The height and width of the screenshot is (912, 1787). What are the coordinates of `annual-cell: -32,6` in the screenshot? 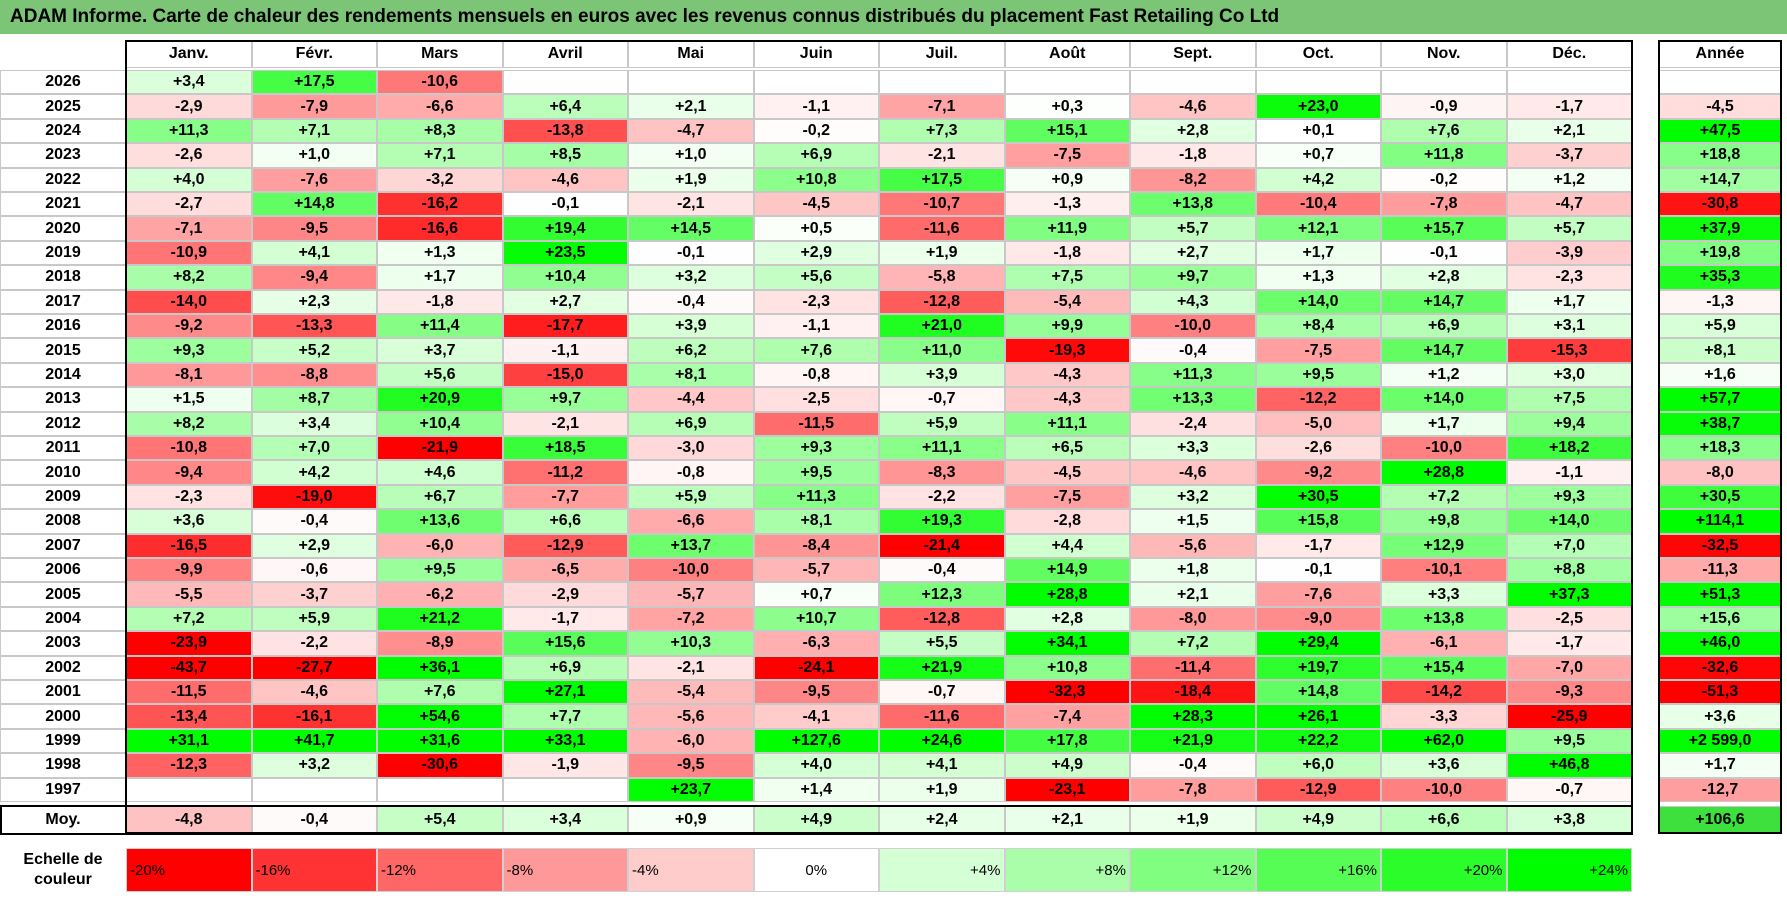 It's located at (1720, 667).